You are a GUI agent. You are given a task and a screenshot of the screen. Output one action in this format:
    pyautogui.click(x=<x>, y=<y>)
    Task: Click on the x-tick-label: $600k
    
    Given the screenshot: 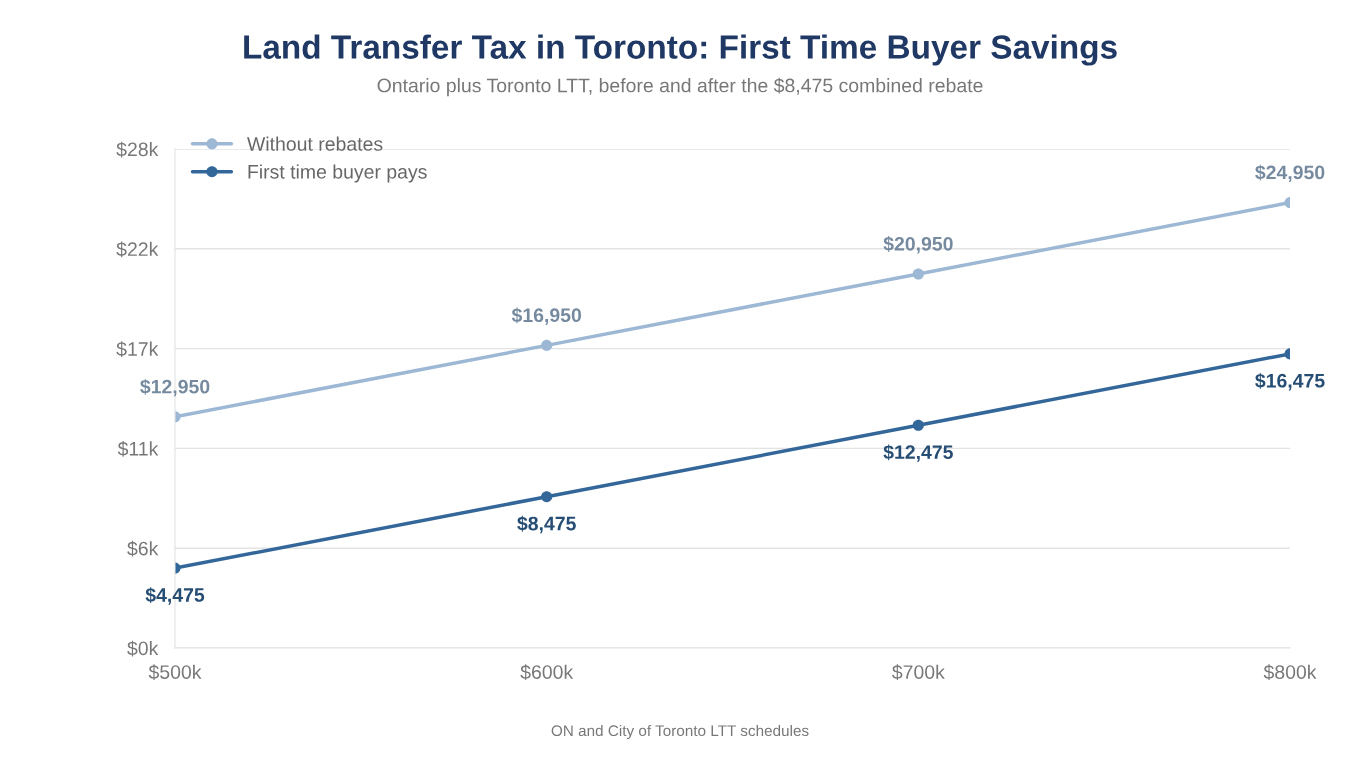 What is the action you would take?
    pyautogui.click(x=547, y=672)
    